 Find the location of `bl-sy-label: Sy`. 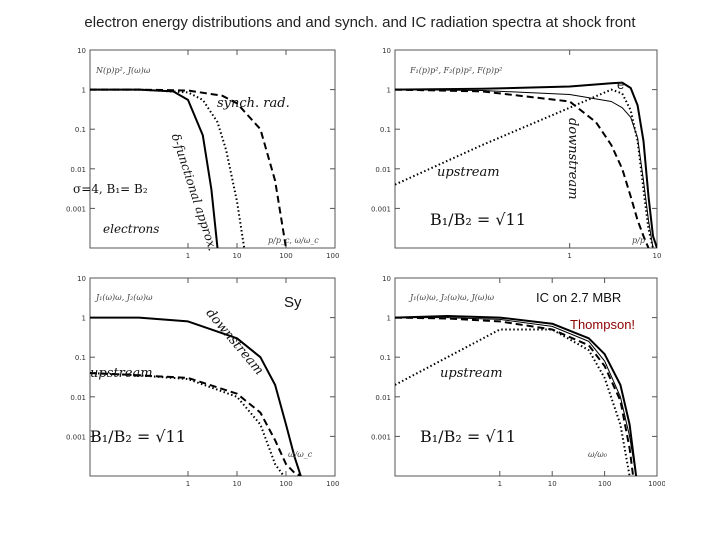

bl-sy-label: Sy is located at coordinates (293, 302).